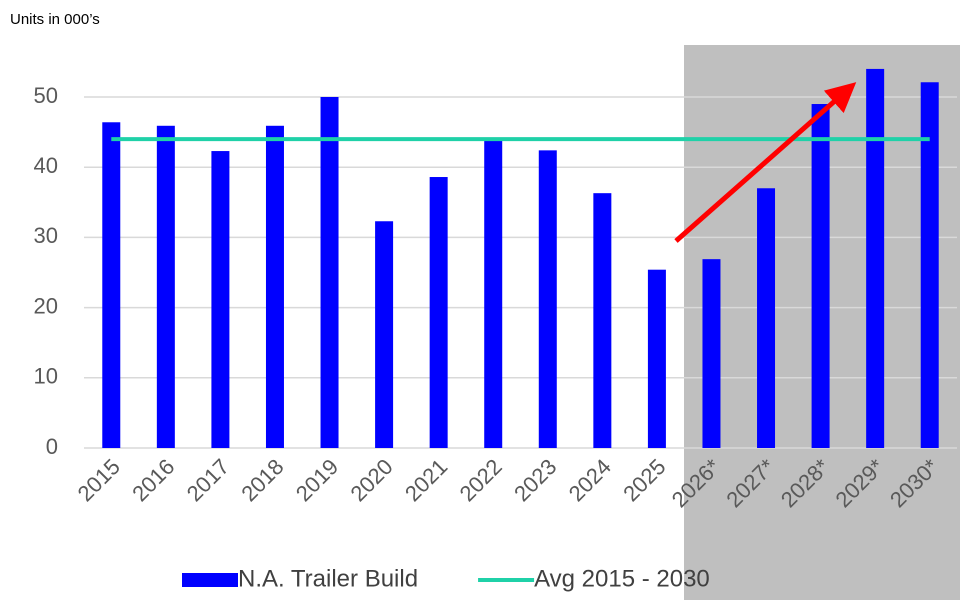 The width and height of the screenshot is (964, 613). What do you see at coordinates (208, 480) in the screenshot?
I see `x-tick-label: 2017` at bounding box center [208, 480].